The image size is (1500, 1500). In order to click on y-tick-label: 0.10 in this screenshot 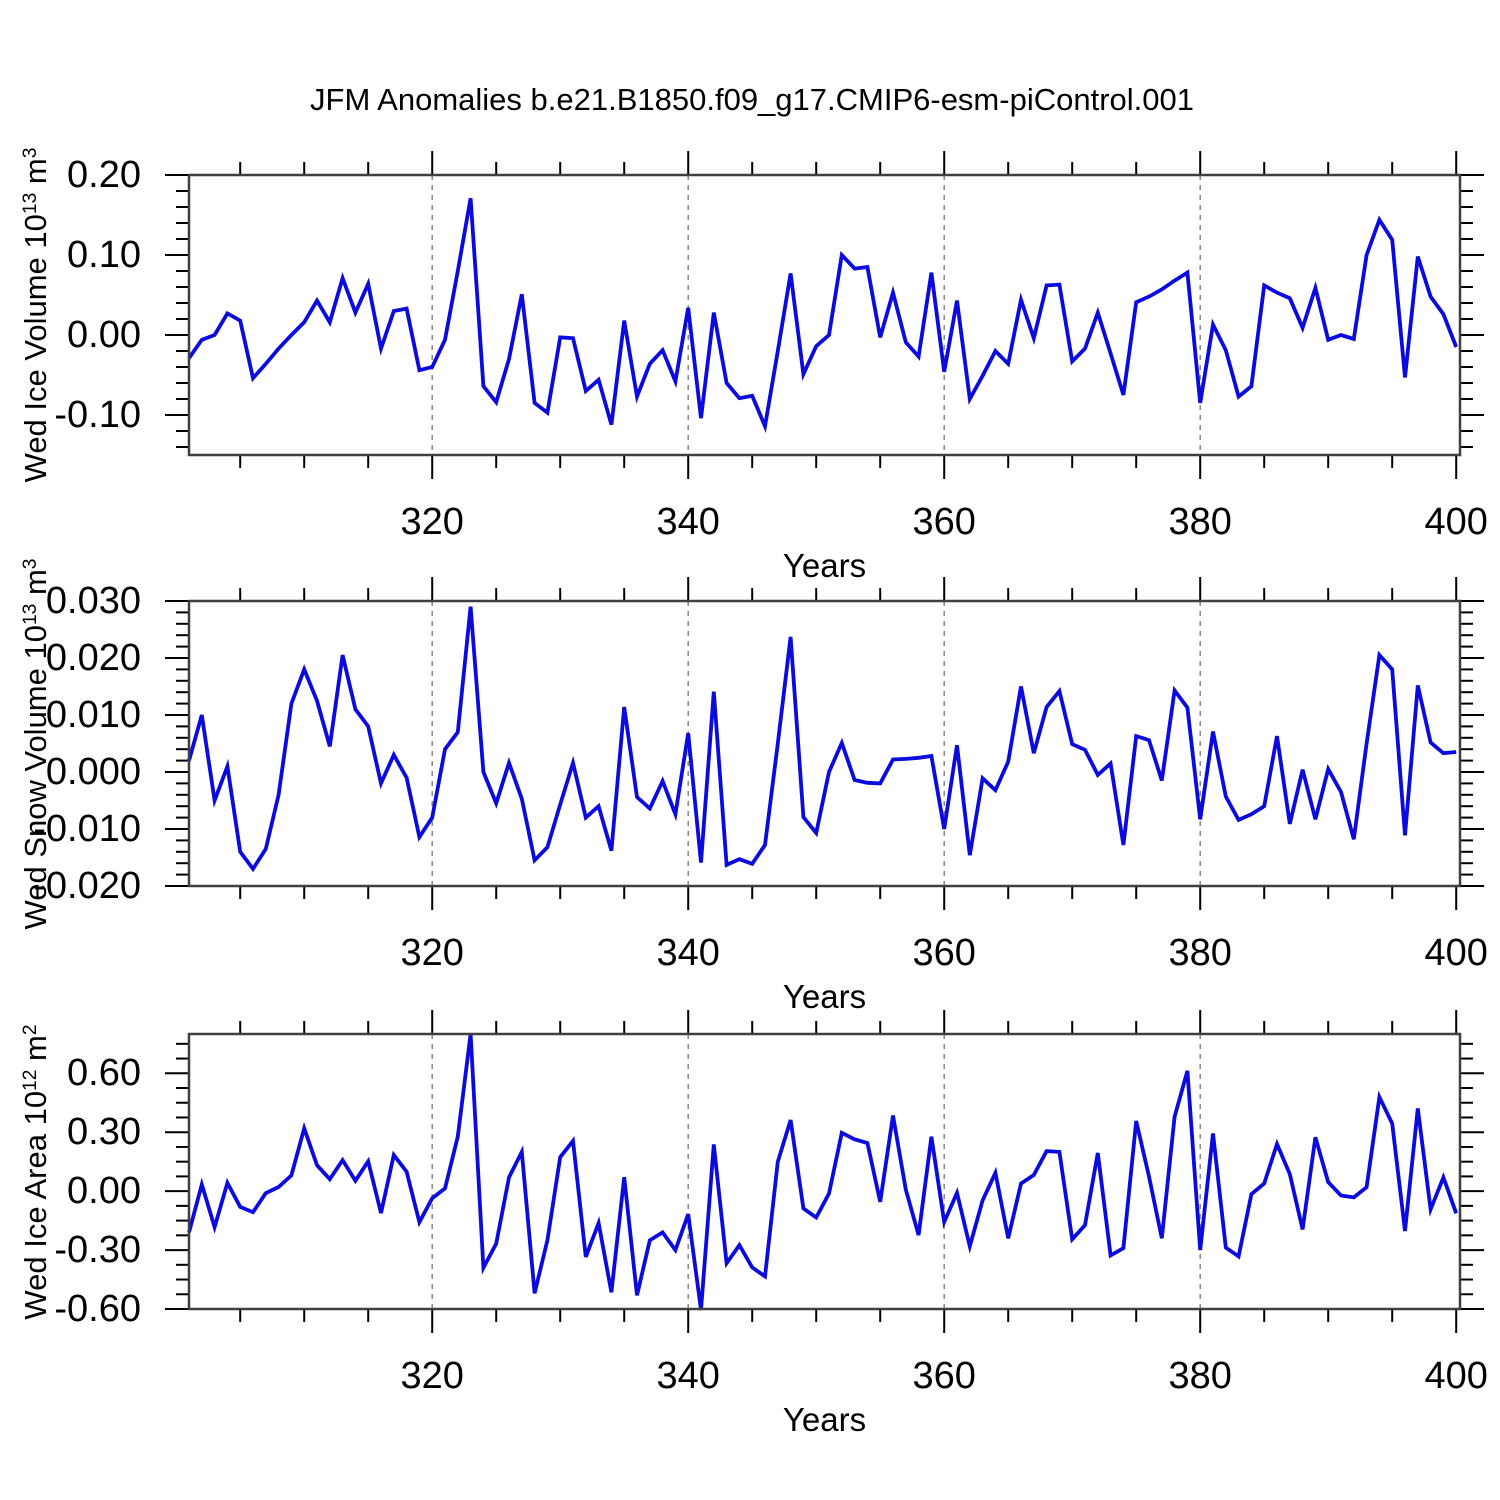, I will do `click(104, 255)`.